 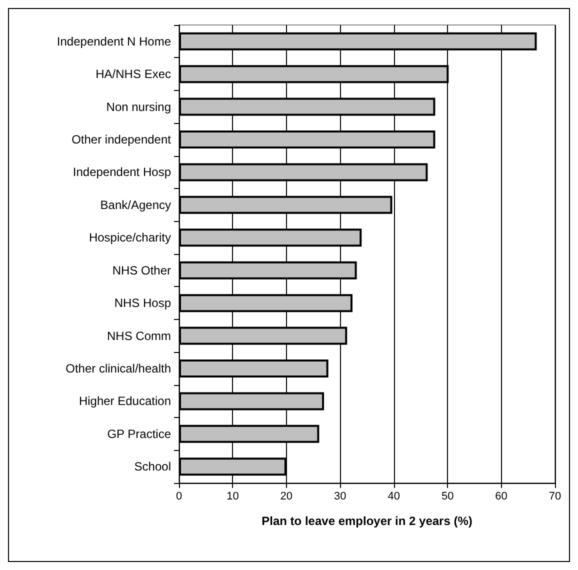 I want to click on x-tick-label: 70, so click(x=555, y=496).